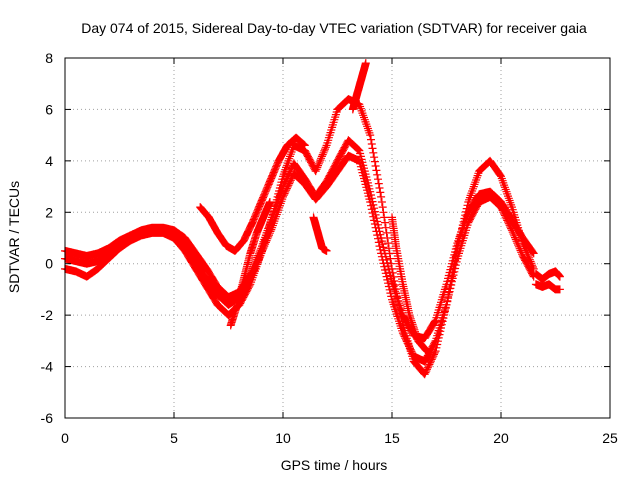 The height and width of the screenshot is (480, 640). What do you see at coordinates (174, 438) in the screenshot?
I see `x-tick-label: 5` at bounding box center [174, 438].